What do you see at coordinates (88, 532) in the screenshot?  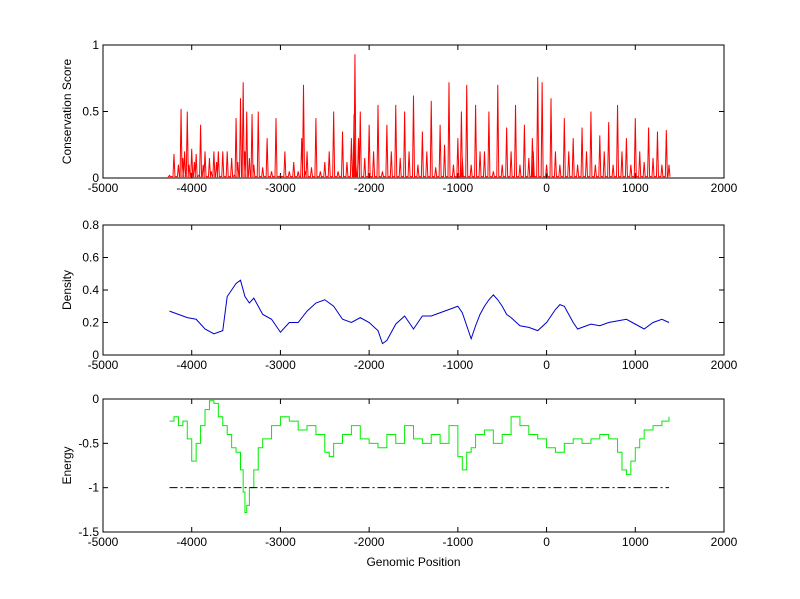 I see `y-tick-label: -1.5` at bounding box center [88, 532].